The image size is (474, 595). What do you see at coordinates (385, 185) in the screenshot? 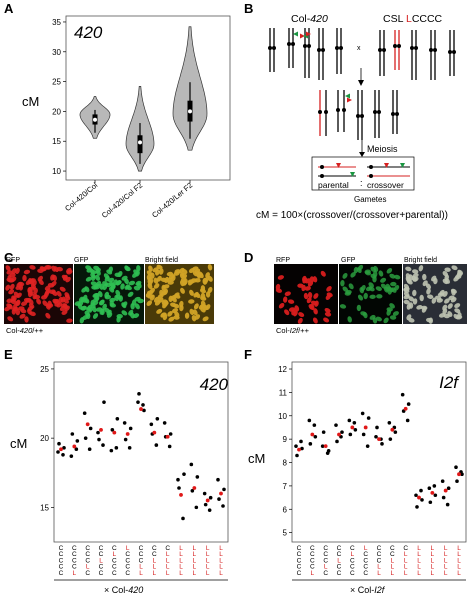
I see `crossover-label: crossover` at bounding box center [385, 185].